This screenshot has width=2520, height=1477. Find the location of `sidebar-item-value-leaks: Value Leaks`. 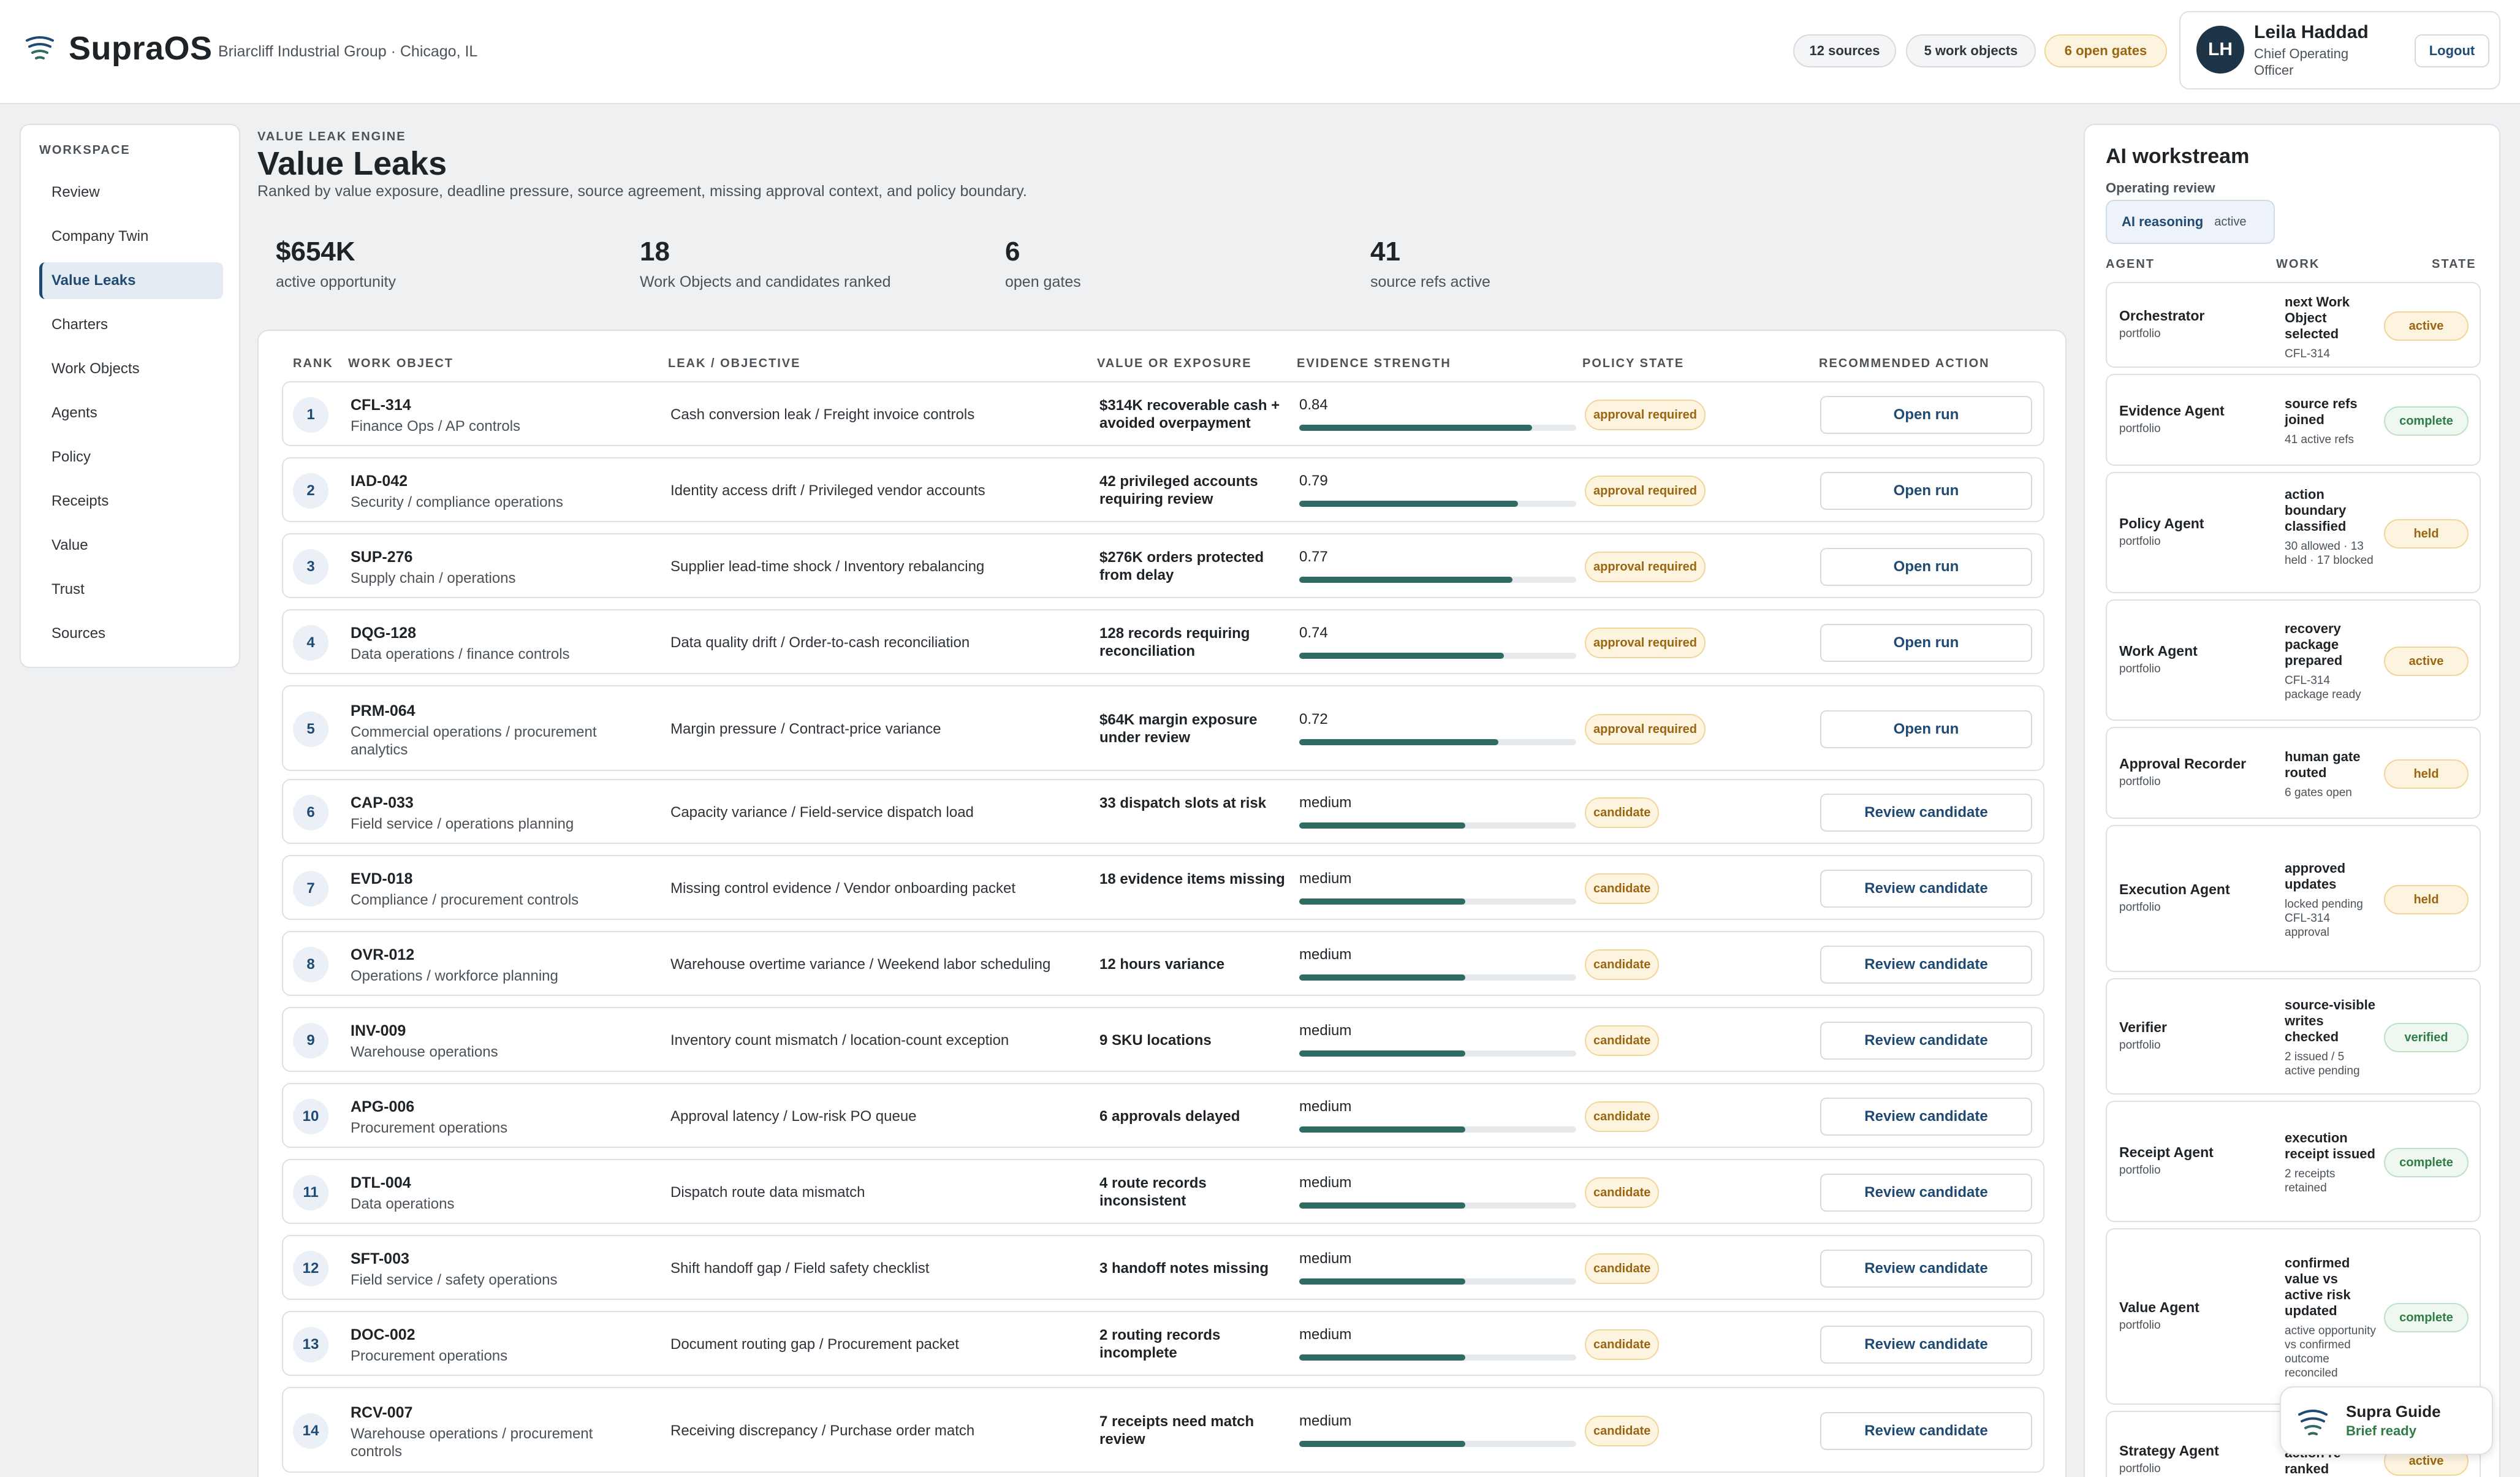

sidebar-item-value-leaks: Value Leaks is located at coordinates (131, 280).